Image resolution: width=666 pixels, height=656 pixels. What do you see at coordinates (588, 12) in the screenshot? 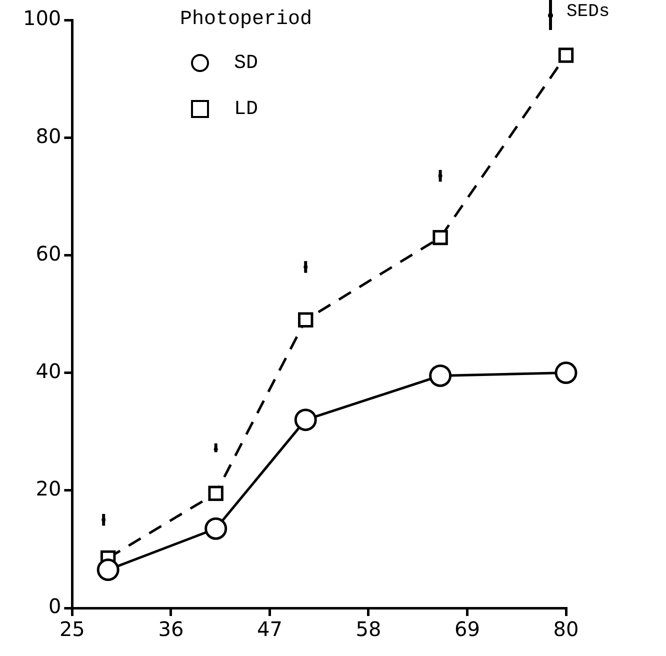
I see `legend-label: SEDs` at bounding box center [588, 12].